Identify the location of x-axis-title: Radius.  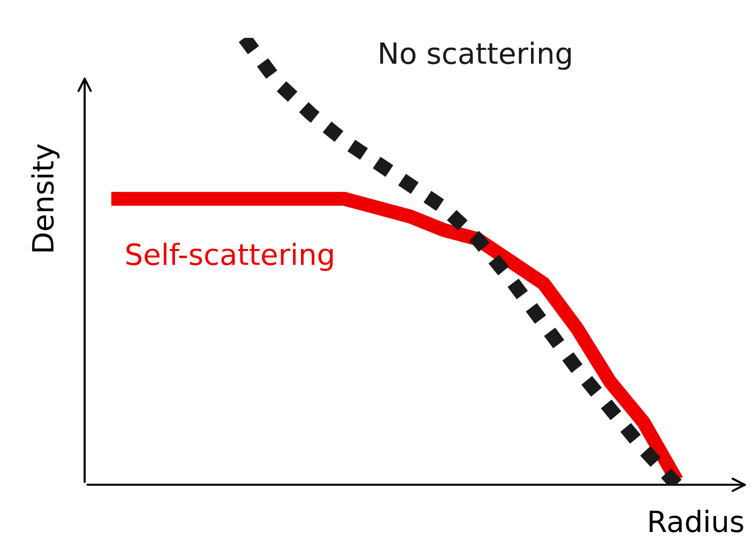
(697, 521).